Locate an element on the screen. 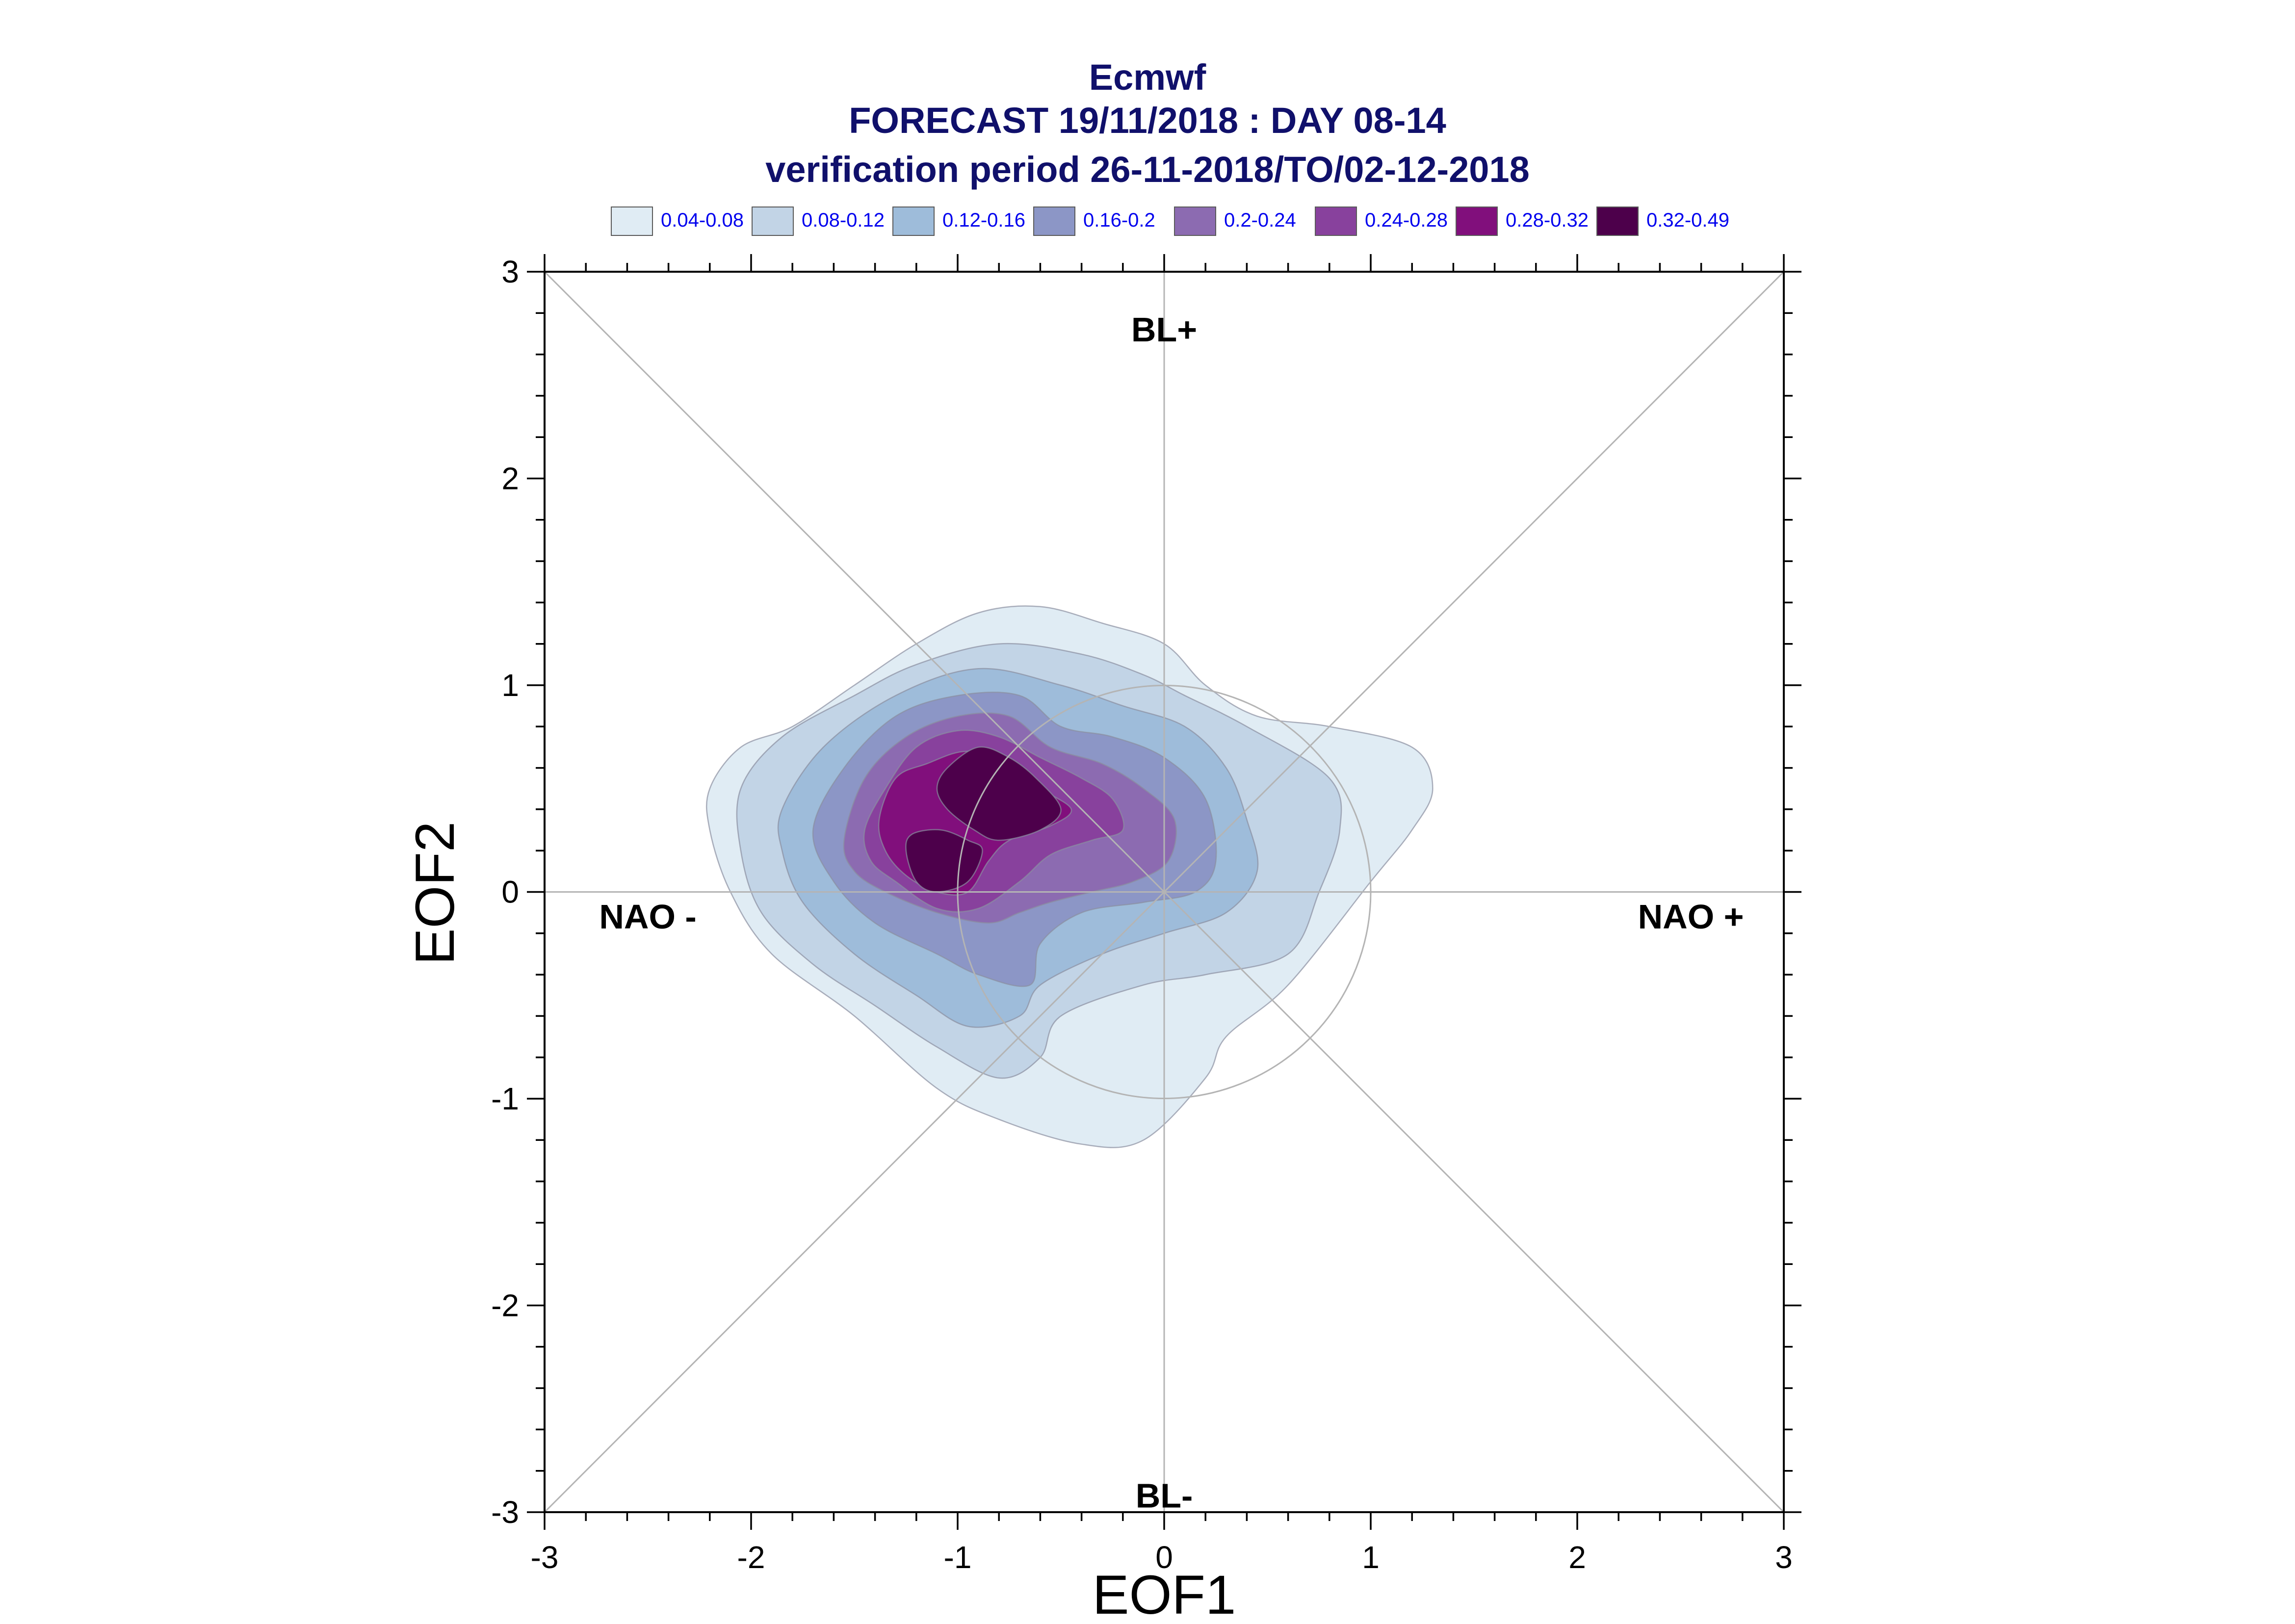 The image size is (2295, 1624). x-tick-label-5: 2 is located at coordinates (1577, 1557).